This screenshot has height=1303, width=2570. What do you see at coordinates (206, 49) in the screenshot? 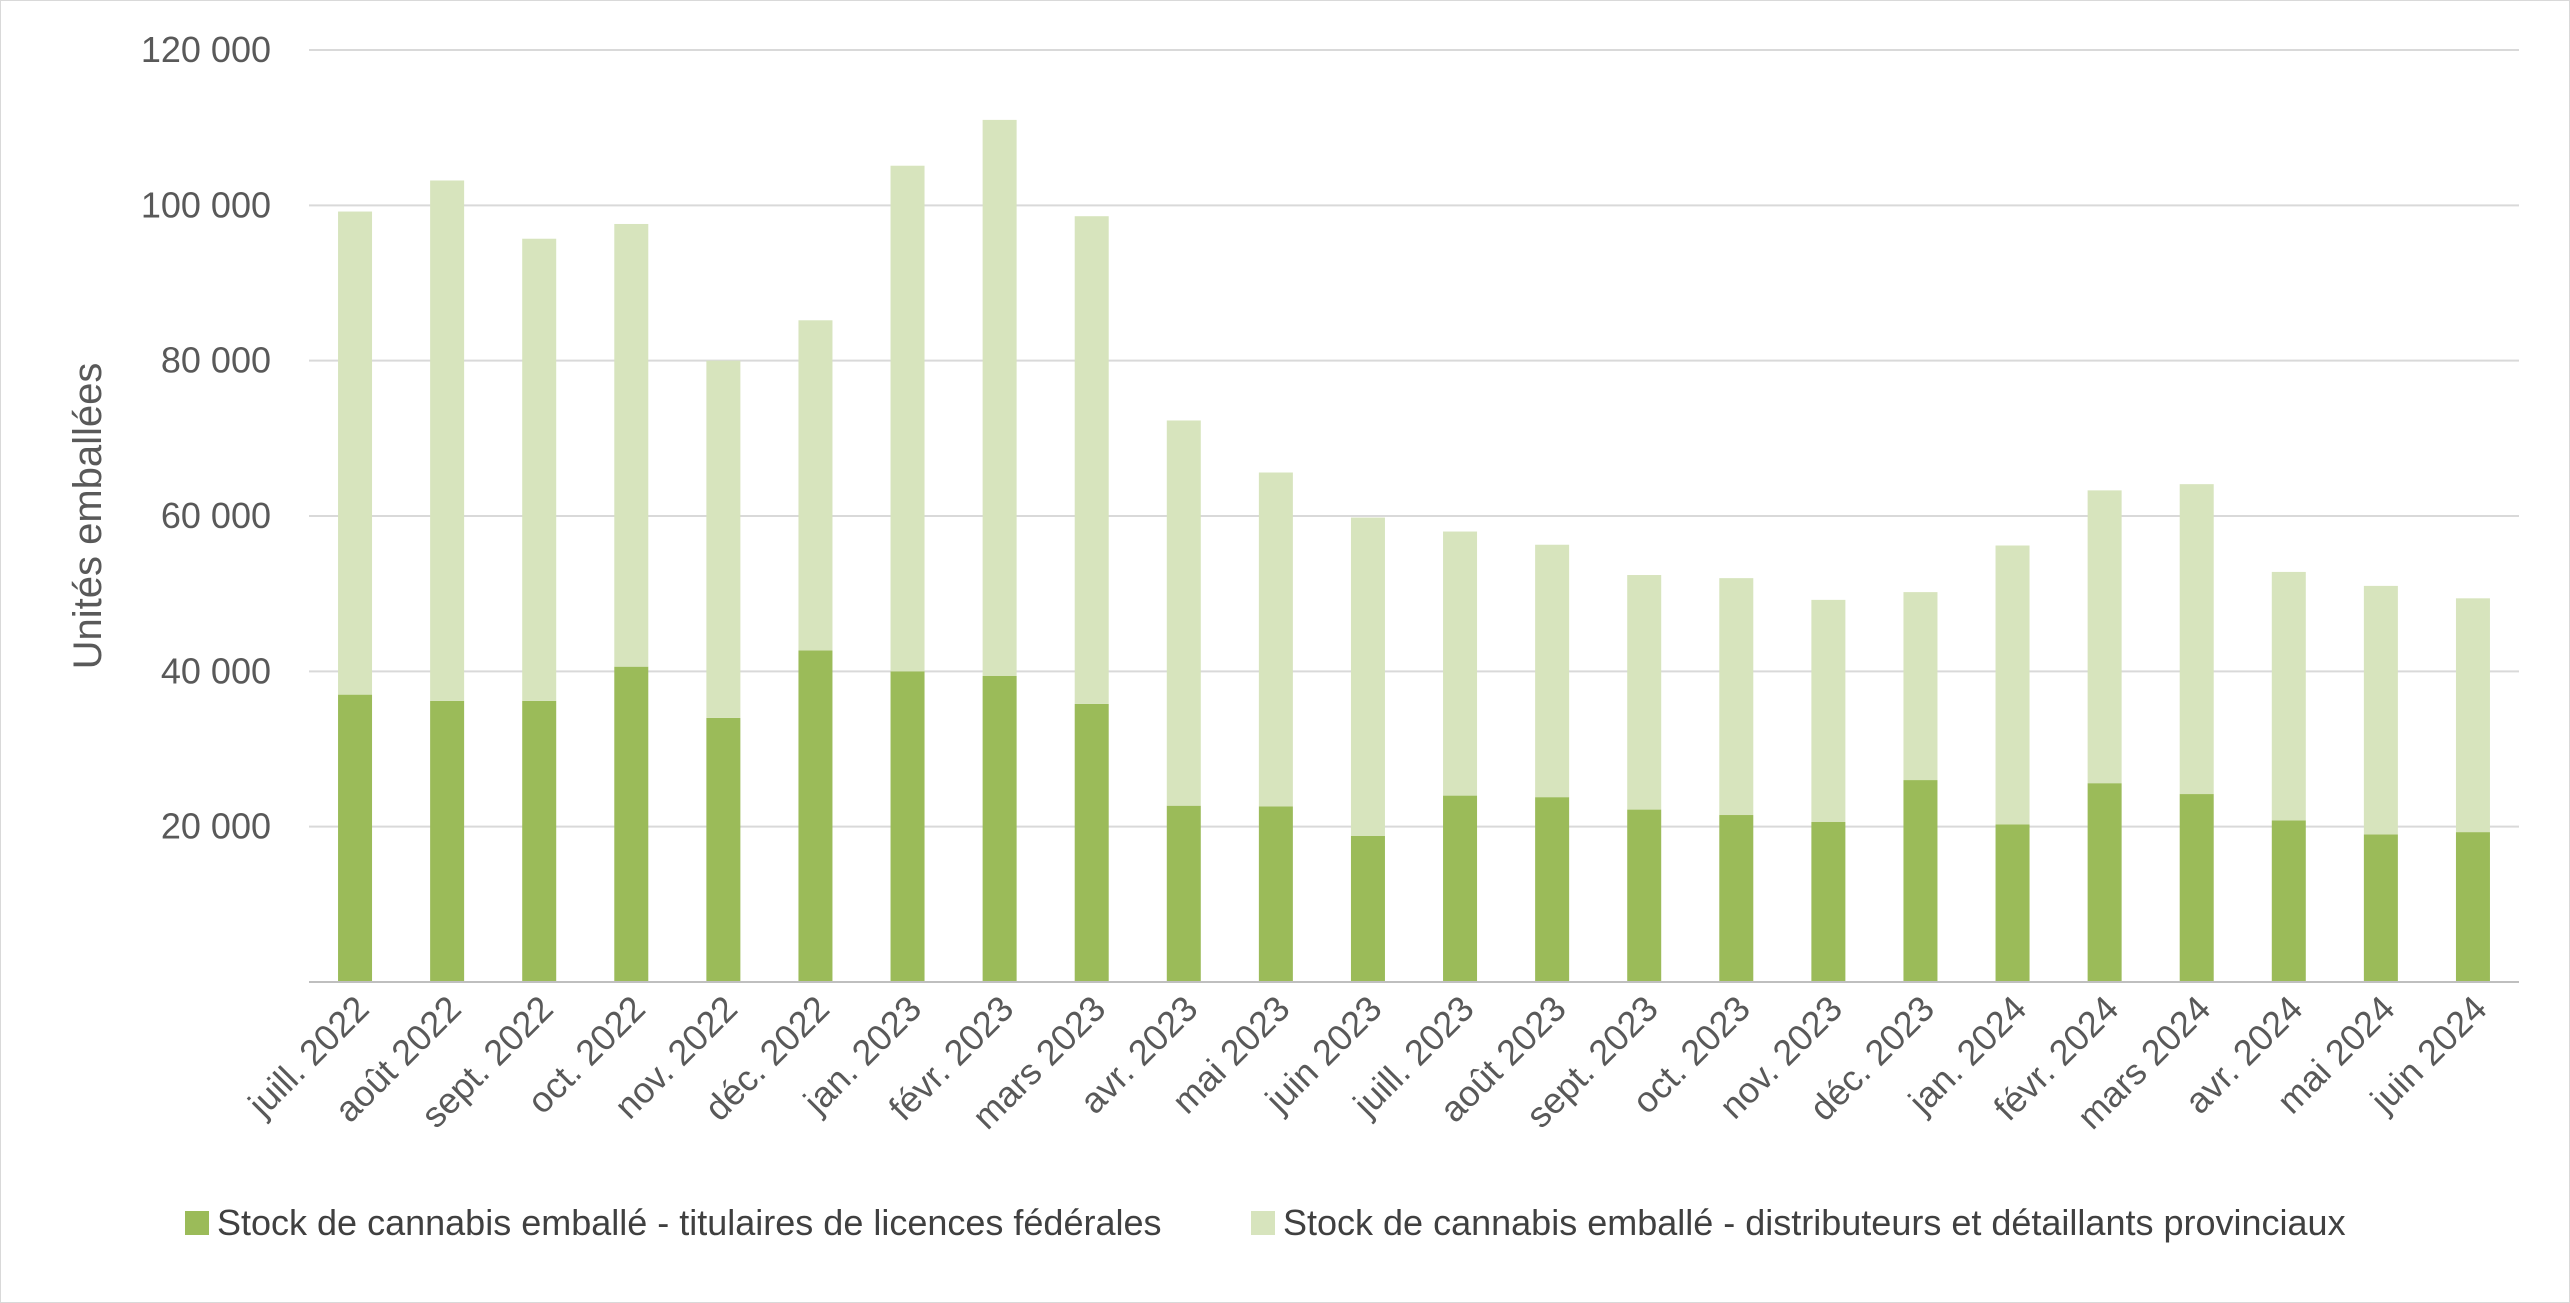
I see `y-tick-label: 120 000` at bounding box center [206, 49].